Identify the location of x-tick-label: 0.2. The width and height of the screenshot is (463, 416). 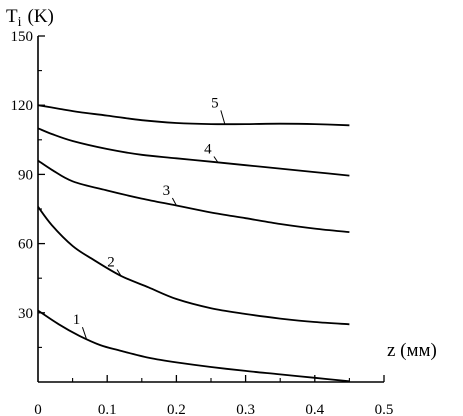
(176, 409).